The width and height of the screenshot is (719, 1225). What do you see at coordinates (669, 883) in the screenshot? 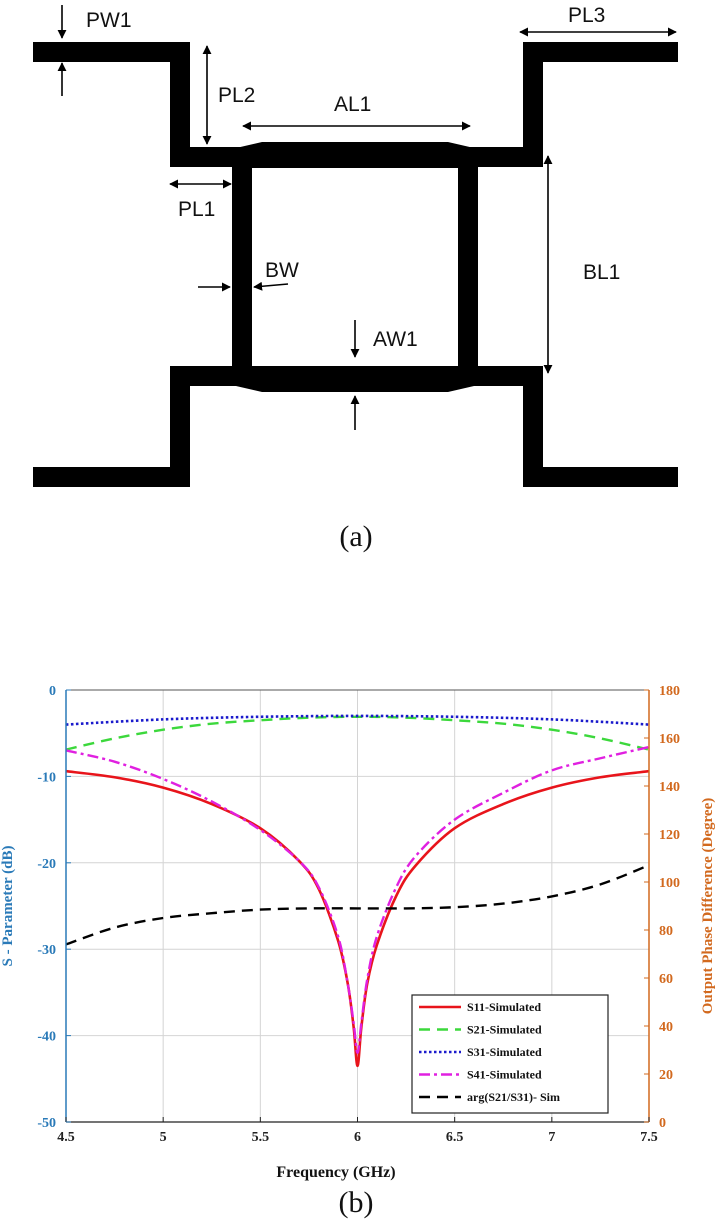
I see `y2-tick-label: 100` at bounding box center [669, 883].